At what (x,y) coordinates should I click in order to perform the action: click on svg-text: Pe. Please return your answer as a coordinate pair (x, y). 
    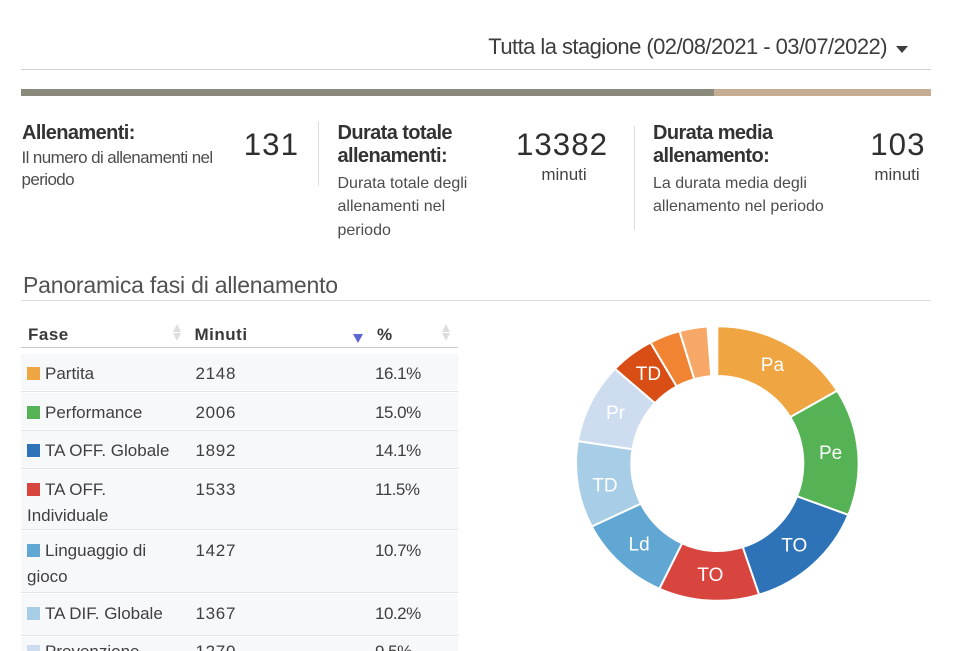
    Looking at the image, I should click on (830, 453).